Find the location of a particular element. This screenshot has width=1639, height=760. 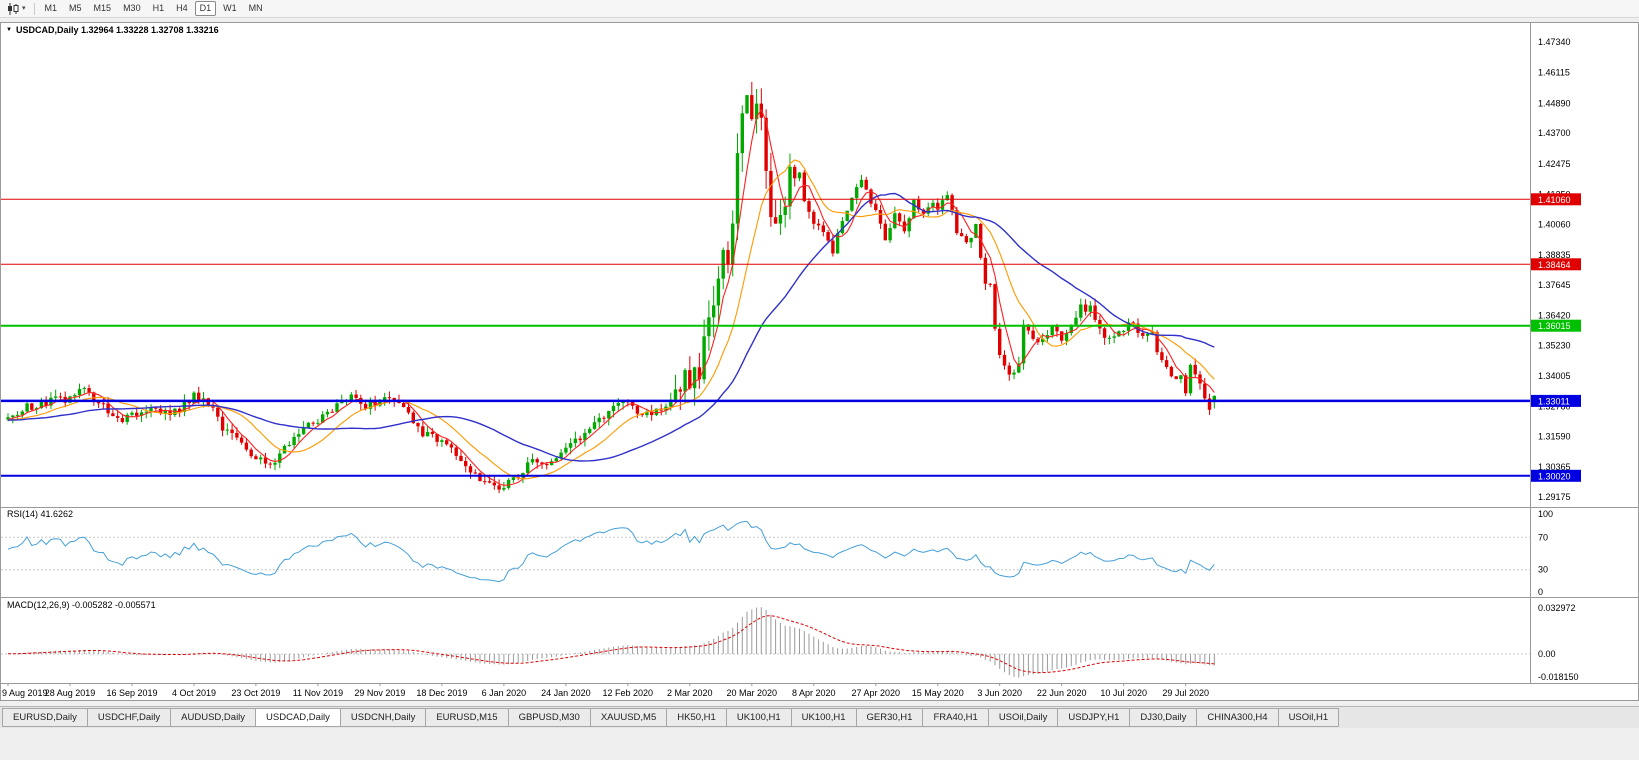

rsi-indicator-label: RSI(14) 41.6262 is located at coordinates (40, 514).